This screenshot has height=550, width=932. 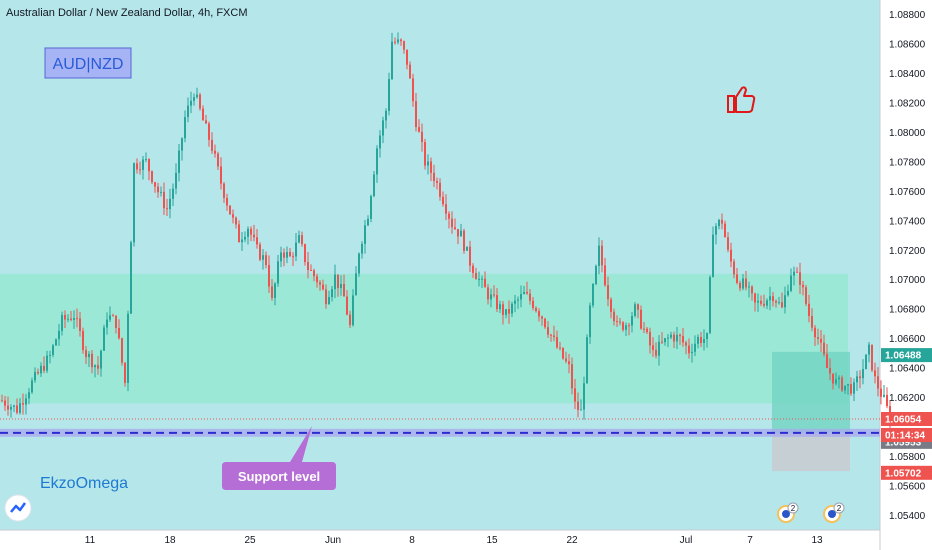 What do you see at coordinates (750, 540) in the screenshot?
I see `time-tick-label: 7` at bounding box center [750, 540].